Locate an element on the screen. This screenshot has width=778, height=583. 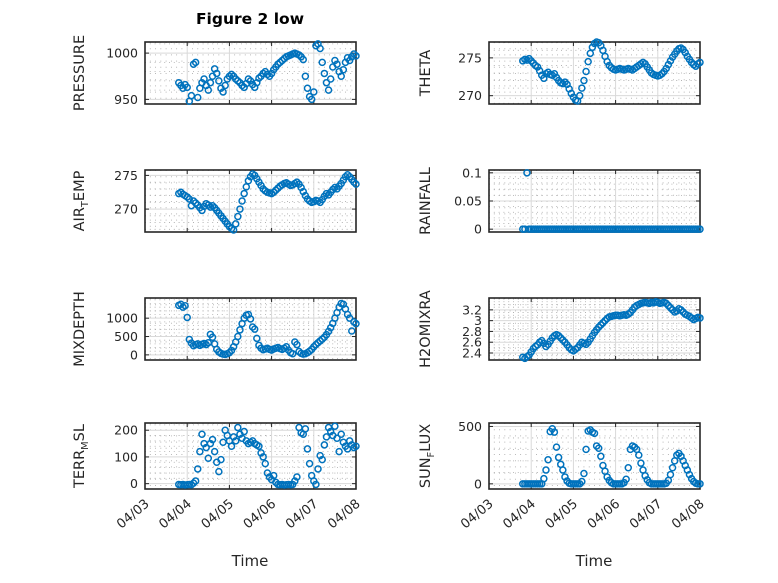
svg-text: 3.2 is located at coordinates (472, 309).